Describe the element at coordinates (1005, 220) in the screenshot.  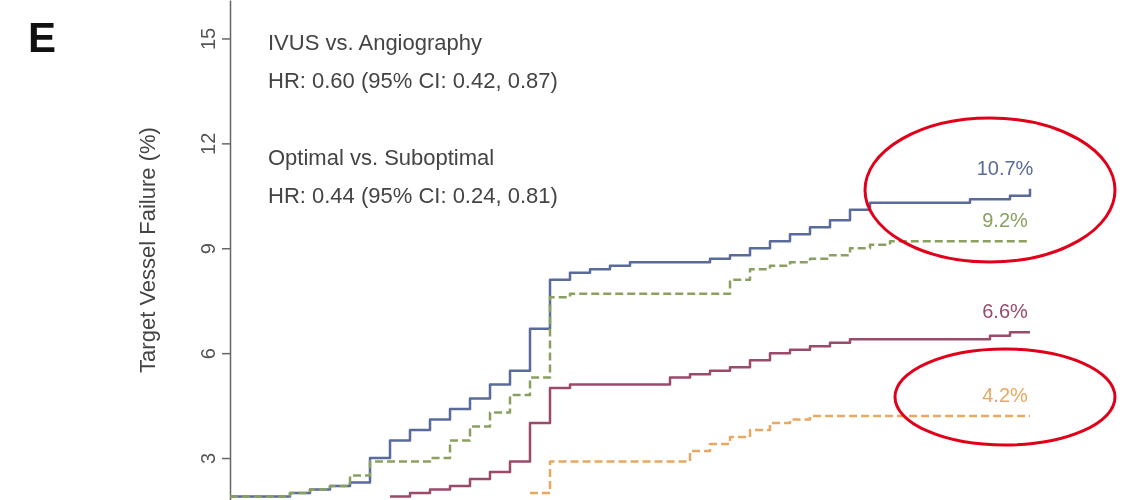
I see `data-label: 9.2%` at that location.